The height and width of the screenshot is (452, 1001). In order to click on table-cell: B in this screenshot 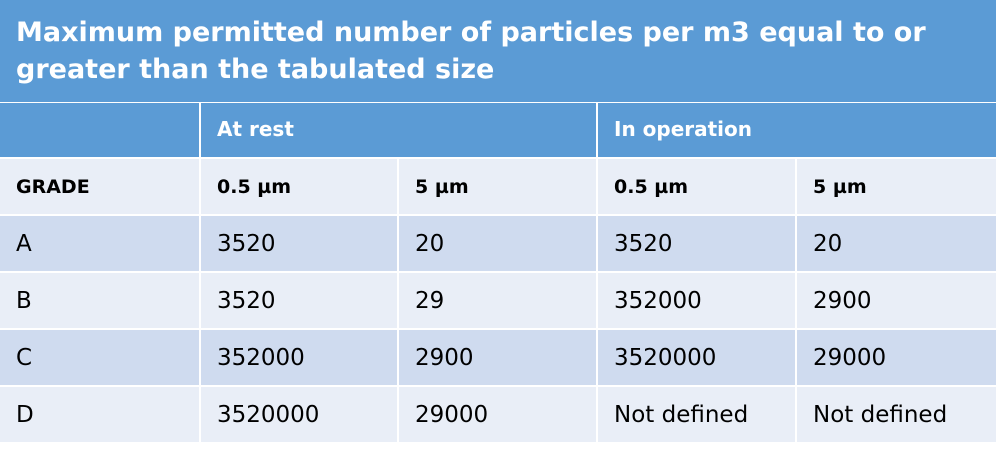, I will do `click(99, 300)`.